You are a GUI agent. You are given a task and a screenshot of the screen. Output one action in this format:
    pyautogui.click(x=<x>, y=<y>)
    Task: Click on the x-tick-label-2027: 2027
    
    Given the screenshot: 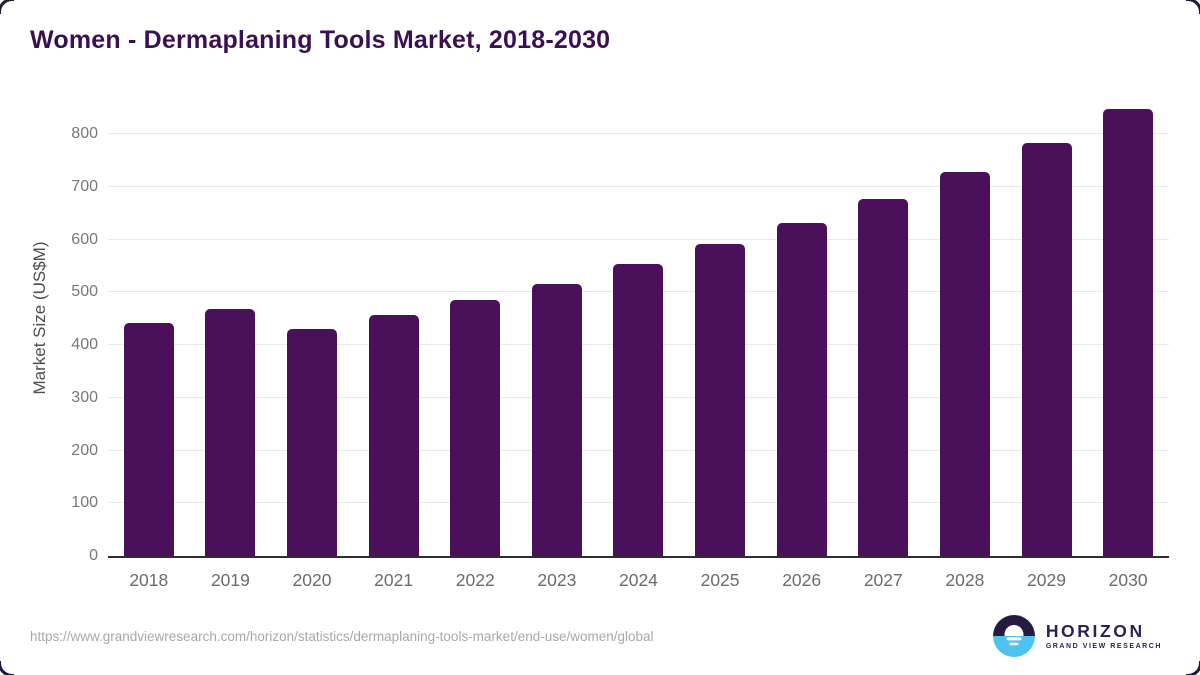 What is the action you would take?
    pyautogui.click(x=883, y=580)
    